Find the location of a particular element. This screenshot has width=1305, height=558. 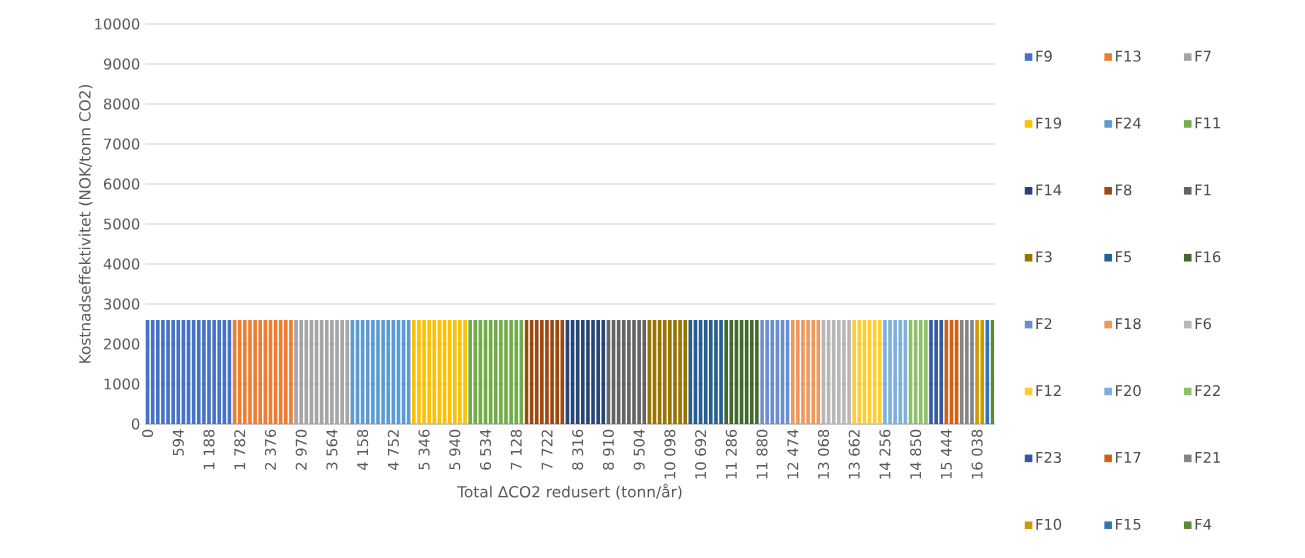

x-tick-label: 16 038 is located at coordinates (977, 454).